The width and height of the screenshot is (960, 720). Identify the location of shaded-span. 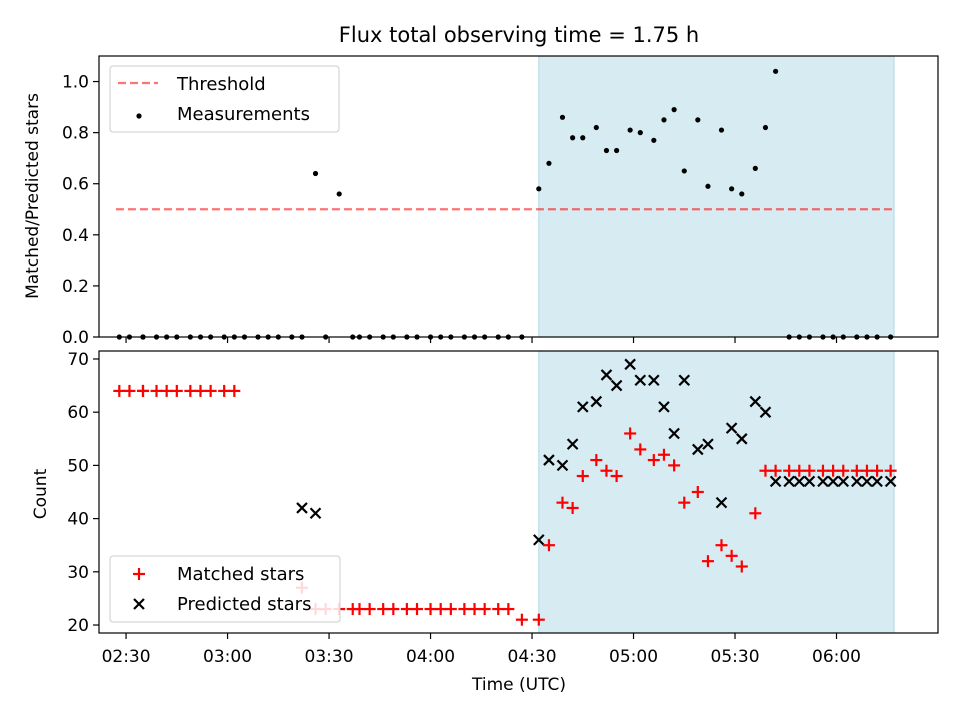
(716, 196).